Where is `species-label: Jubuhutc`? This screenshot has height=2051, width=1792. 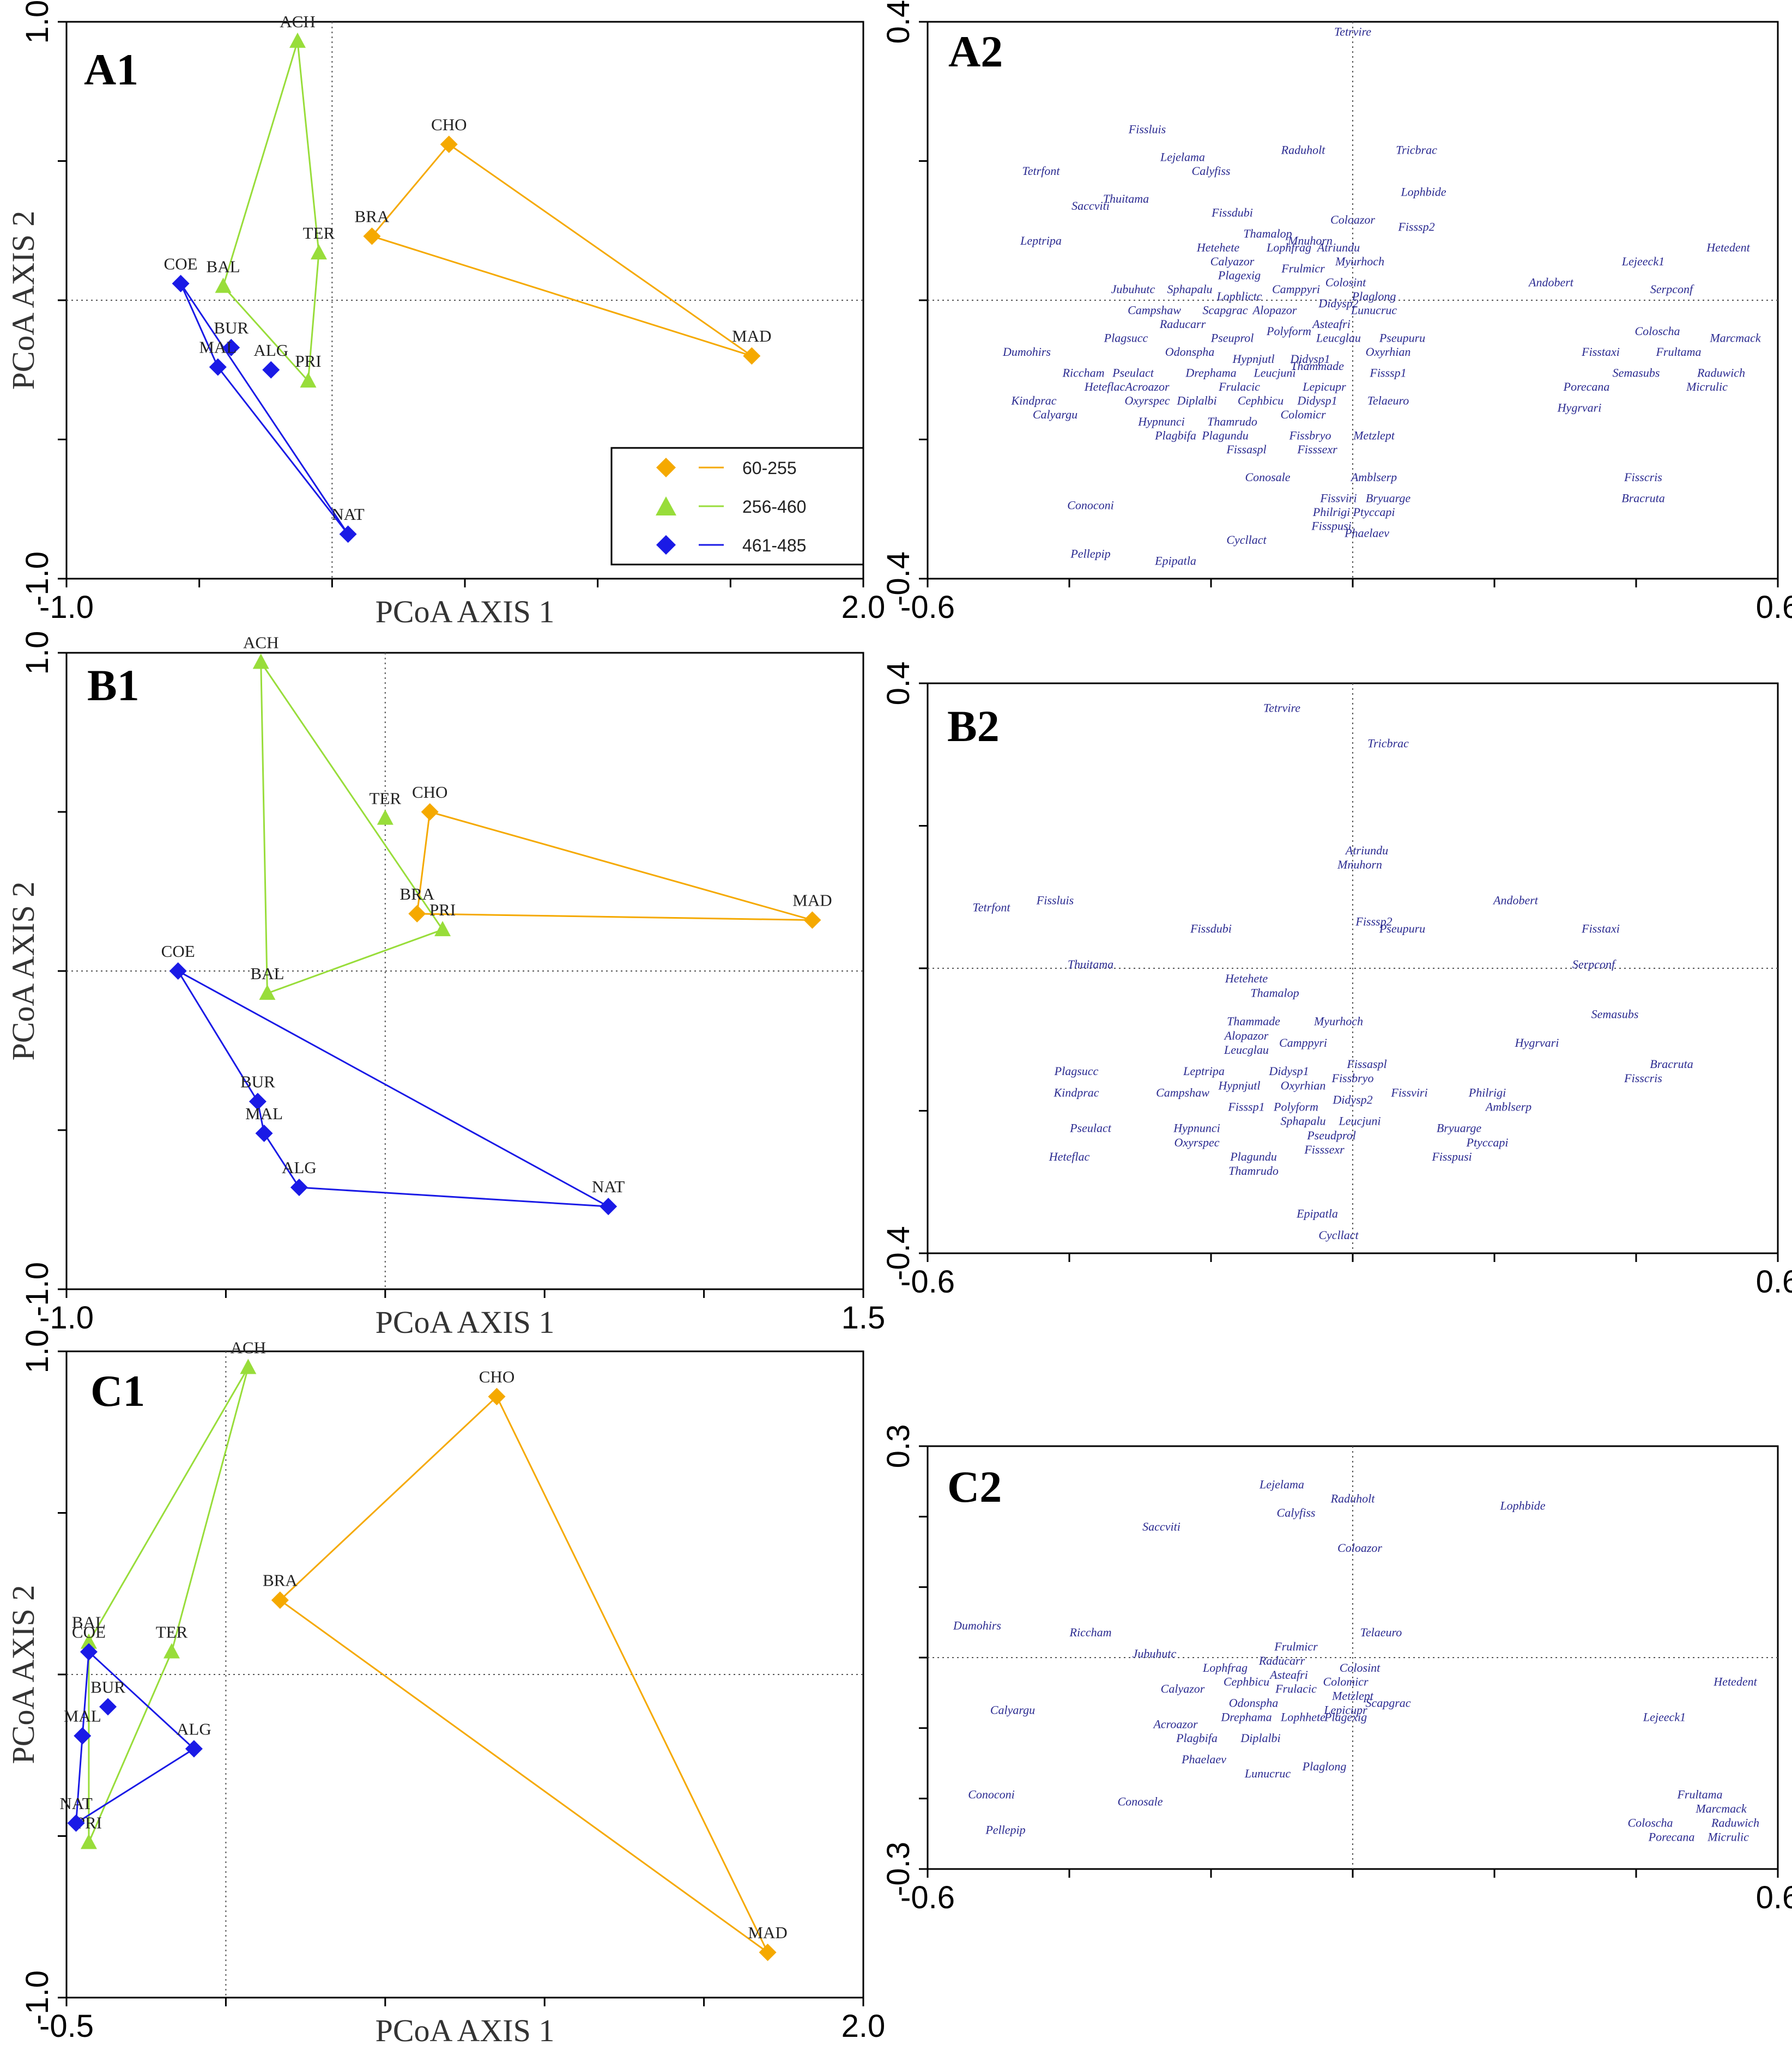 species-label: Jubuhutc is located at coordinates (1133, 289).